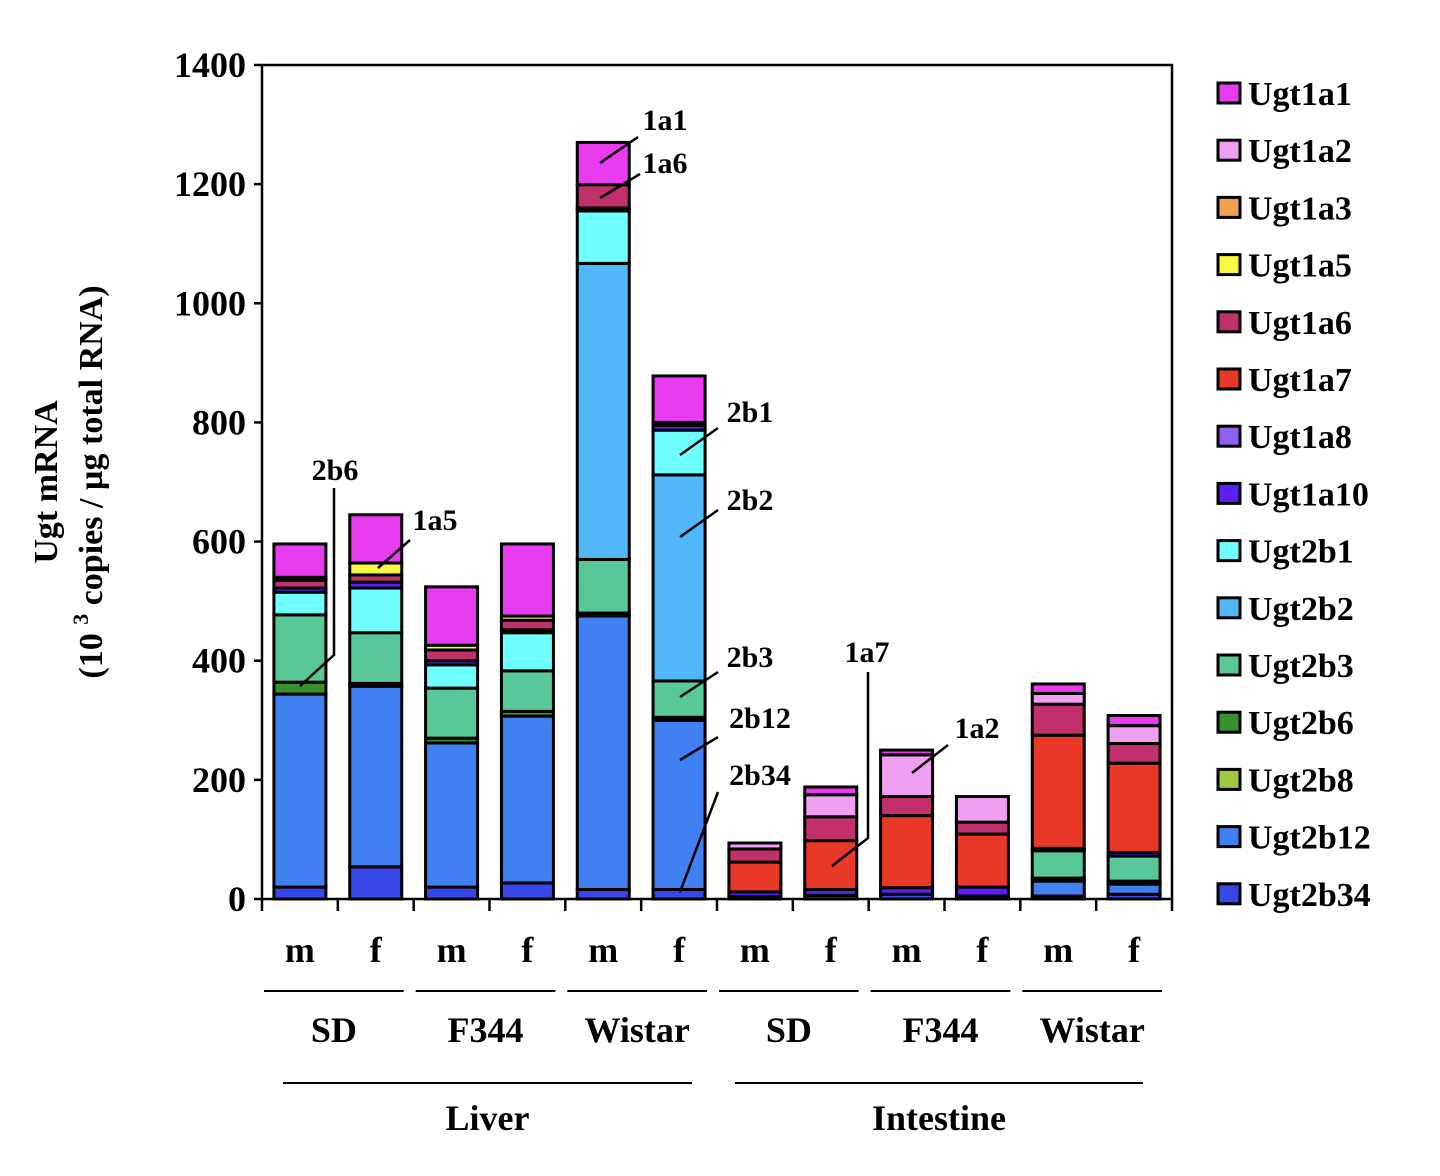 The height and width of the screenshot is (1176, 1440). What do you see at coordinates (1229, 779) in the screenshot?
I see `legend-swatch-ugt2b8` at bounding box center [1229, 779].